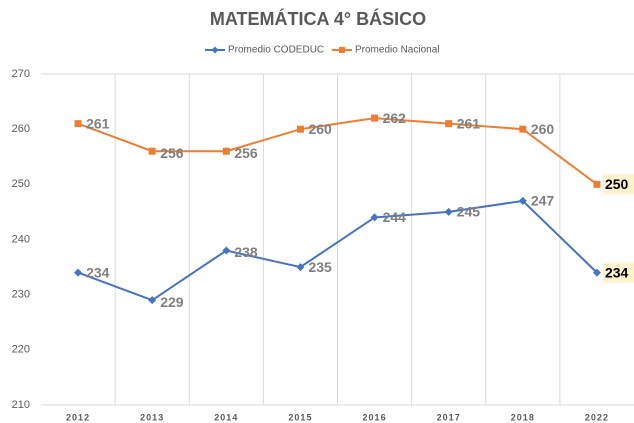 Image resolution: width=634 pixels, height=423 pixels. Describe the element at coordinates (21, 405) in the screenshot. I see `y-tick-label: 210` at that location.